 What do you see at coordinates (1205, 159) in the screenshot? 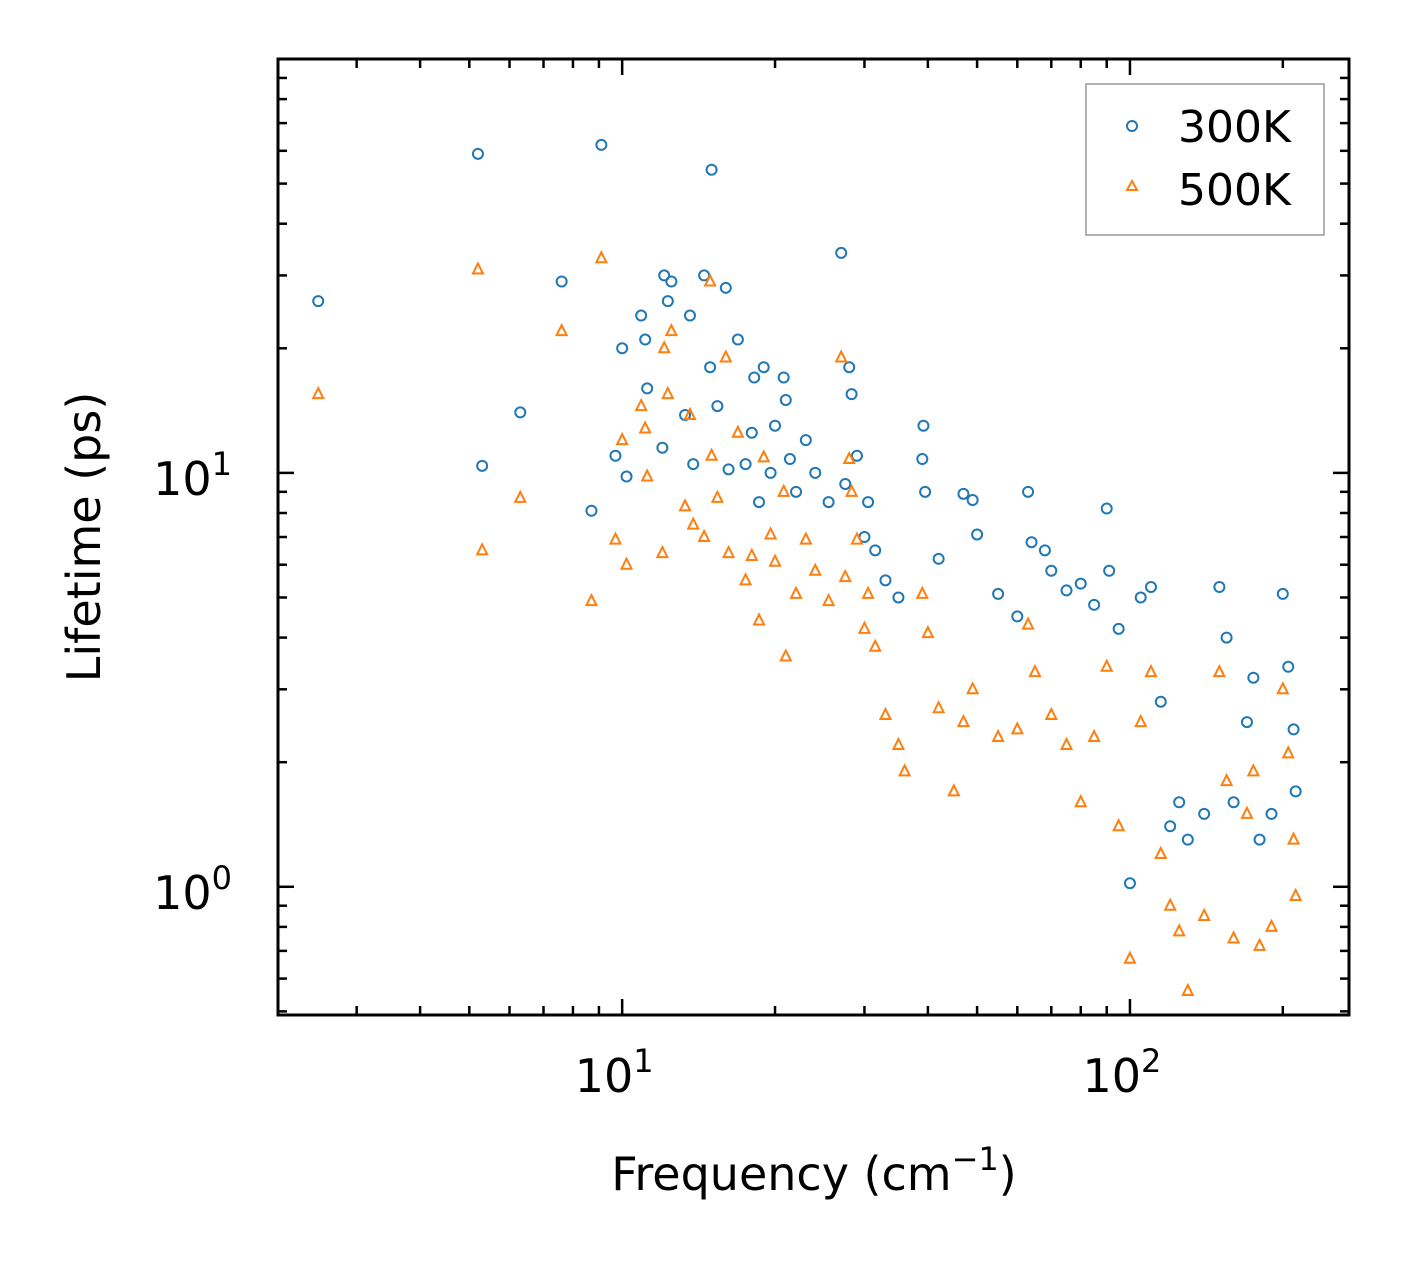
I see `legend: 300K 500K` at bounding box center [1205, 159].